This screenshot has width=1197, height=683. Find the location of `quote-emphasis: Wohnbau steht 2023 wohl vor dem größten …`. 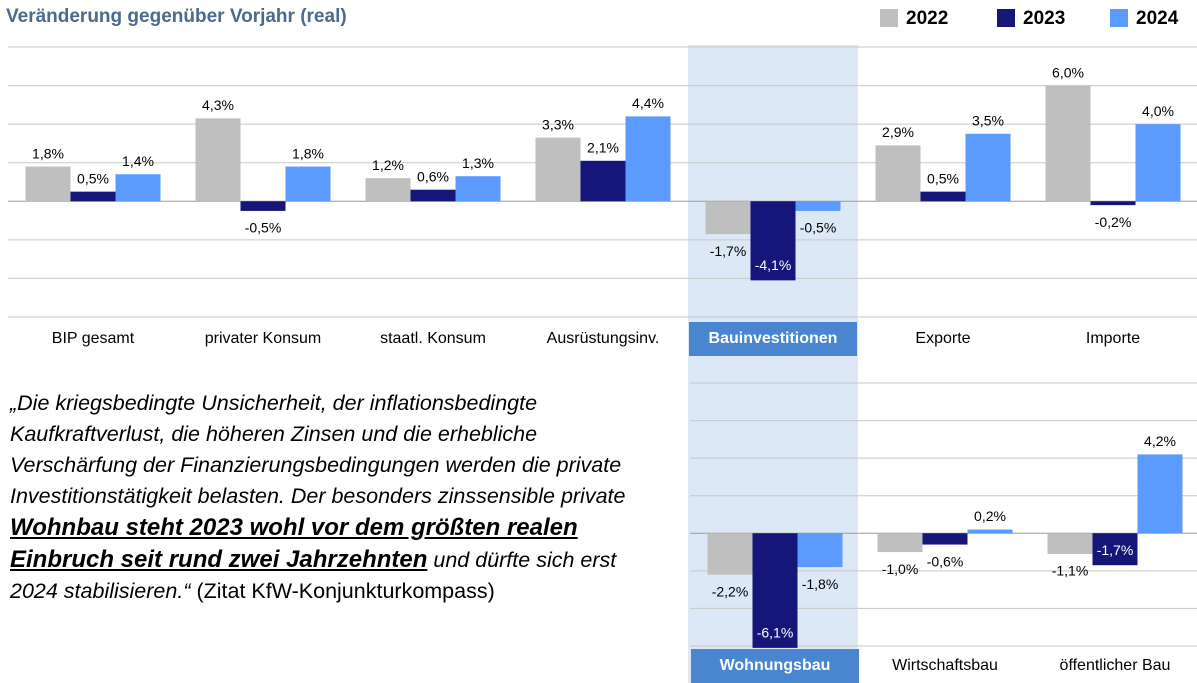

quote-emphasis: Wohnbau steht 2023 wohl vor dem größten … is located at coordinates (294, 543).